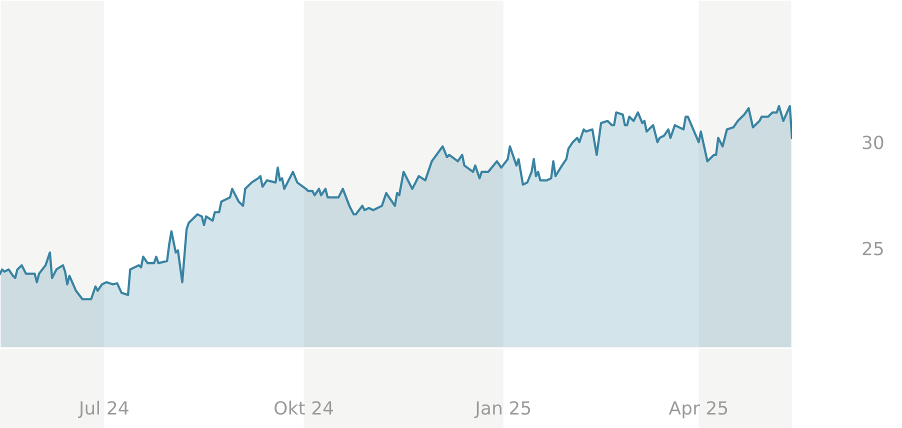 This screenshot has width=902, height=428. Describe the element at coordinates (103, 409) in the screenshot. I see `x-tick-label: Jul 24` at that location.